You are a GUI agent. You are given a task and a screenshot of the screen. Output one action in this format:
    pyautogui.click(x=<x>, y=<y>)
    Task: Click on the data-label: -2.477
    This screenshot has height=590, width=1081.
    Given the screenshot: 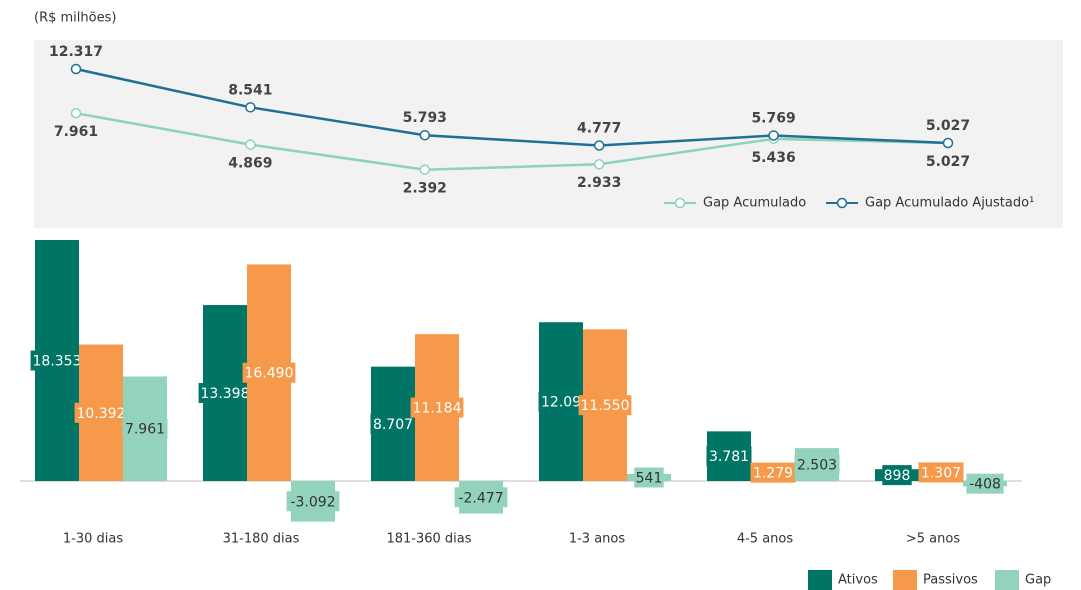 What is the action you would take?
    pyautogui.click(x=480, y=498)
    